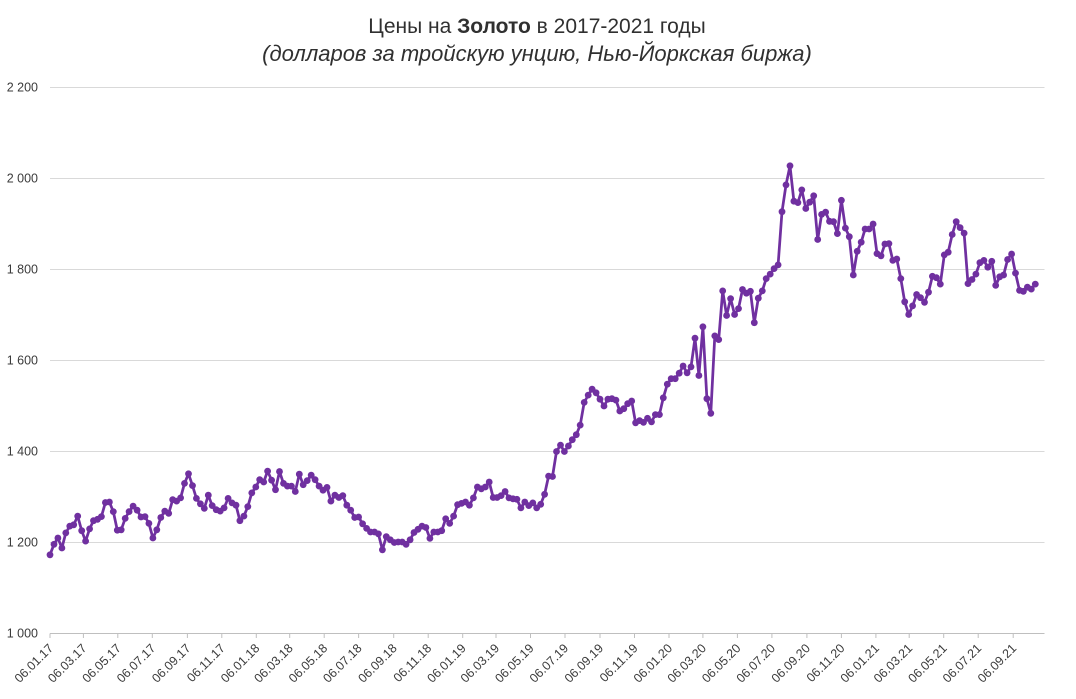  Describe the element at coordinates (22, 270) in the screenshot. I see `svg-text: 1 800` at that location.